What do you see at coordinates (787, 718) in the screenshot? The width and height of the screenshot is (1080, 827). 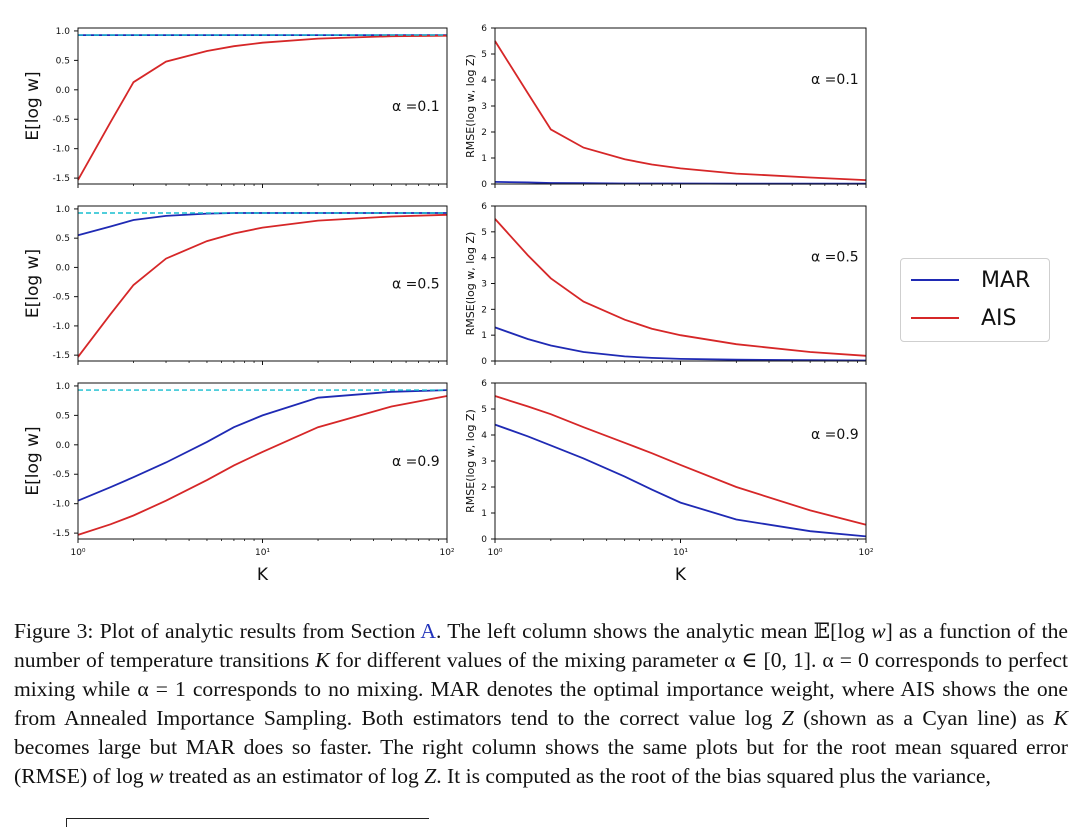 I see `caption-math-z: Z` at bounding box center [787, 718].